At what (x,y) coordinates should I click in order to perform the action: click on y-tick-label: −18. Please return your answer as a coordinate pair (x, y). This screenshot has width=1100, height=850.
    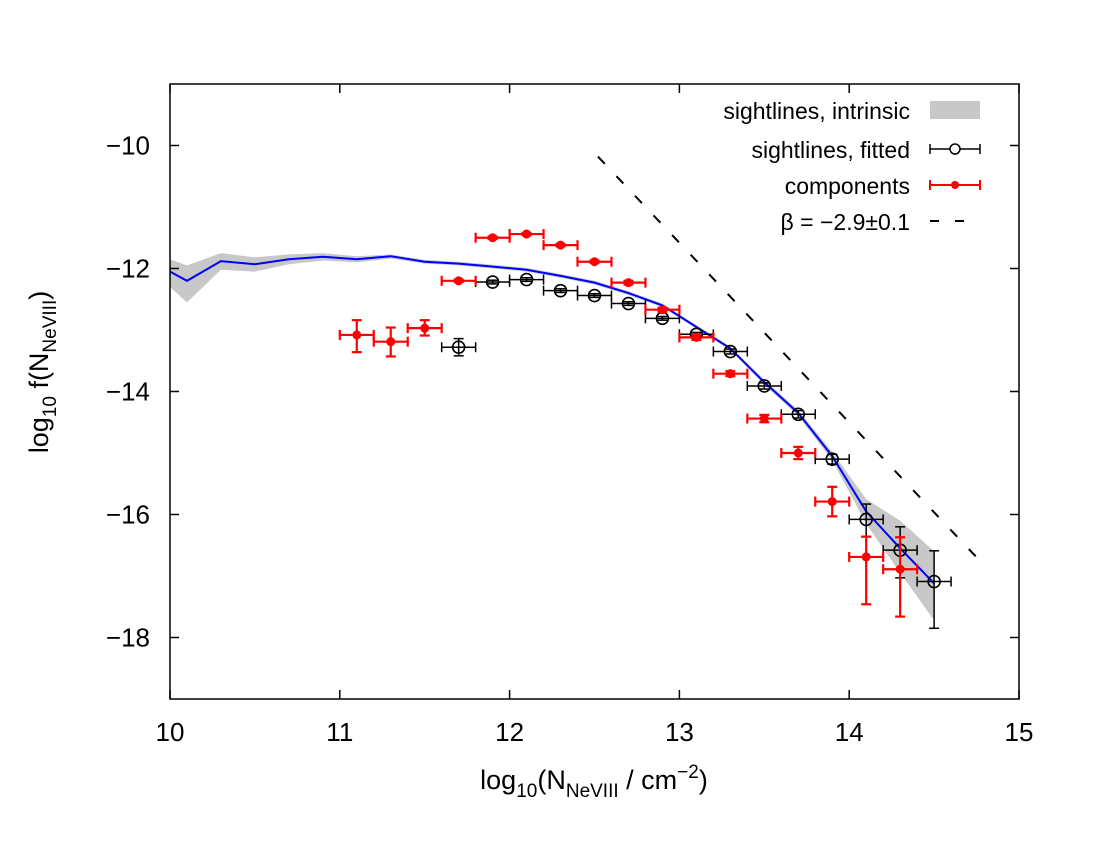
    Looking at the image, I should click on (128, 638).